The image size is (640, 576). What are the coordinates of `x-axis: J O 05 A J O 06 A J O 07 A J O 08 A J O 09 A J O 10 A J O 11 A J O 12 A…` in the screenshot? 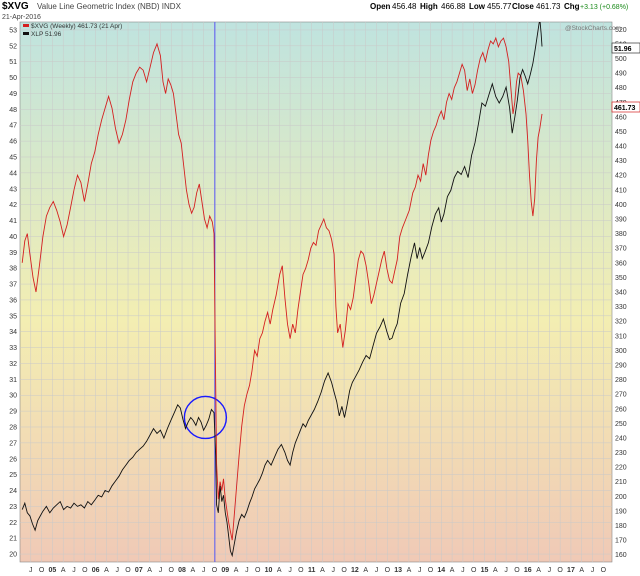 It's located at (318, 570).